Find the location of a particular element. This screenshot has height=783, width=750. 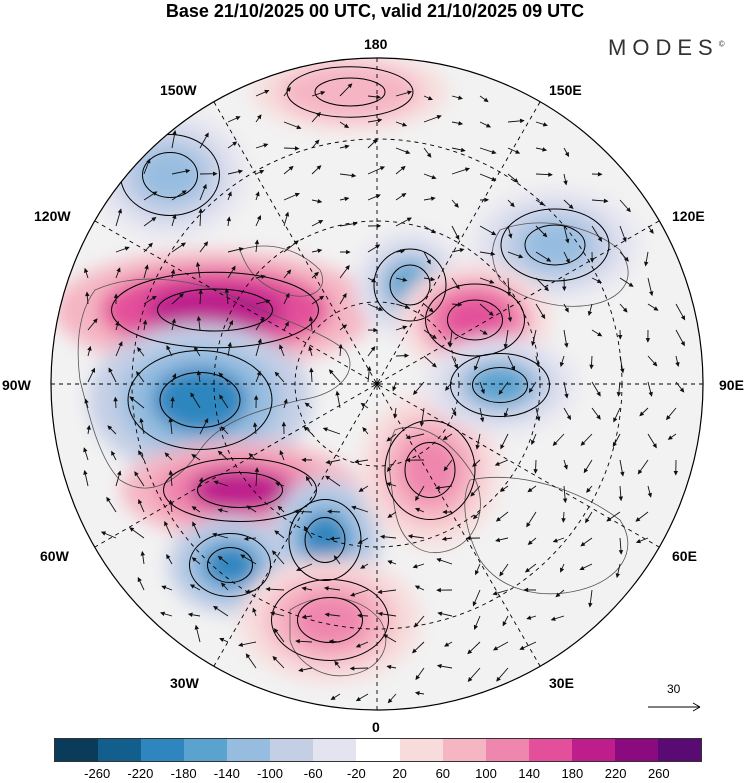

colorbar is located at coordinates (378, 750).